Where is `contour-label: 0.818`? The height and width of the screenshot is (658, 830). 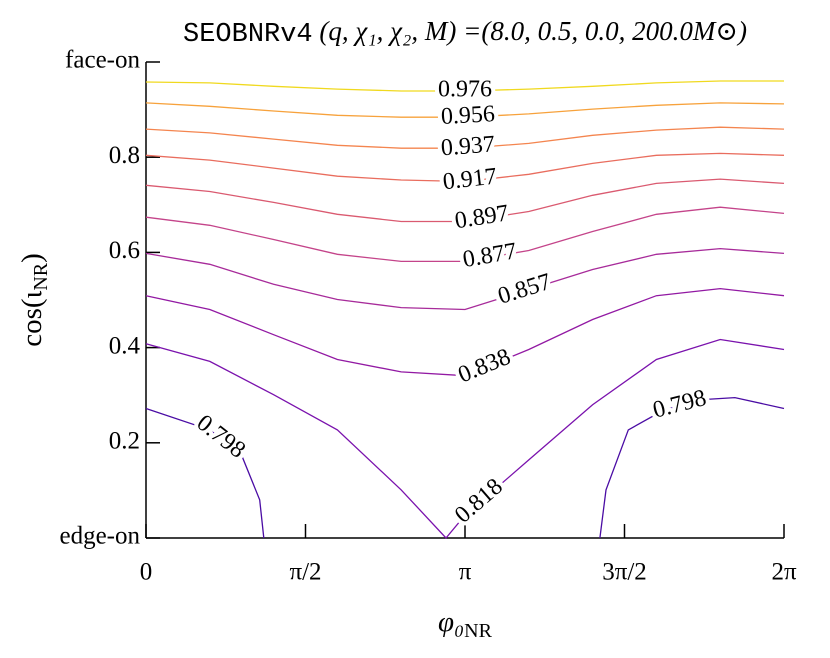 contour-label: 0.818 is located at coordinates (479, 501).